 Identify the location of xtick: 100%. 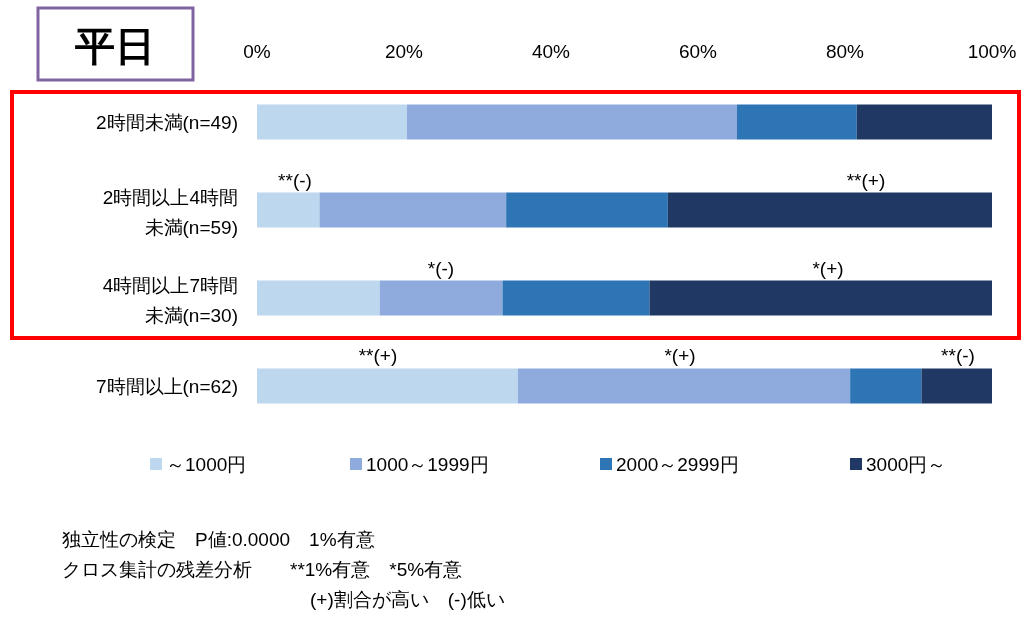
(992, 51).